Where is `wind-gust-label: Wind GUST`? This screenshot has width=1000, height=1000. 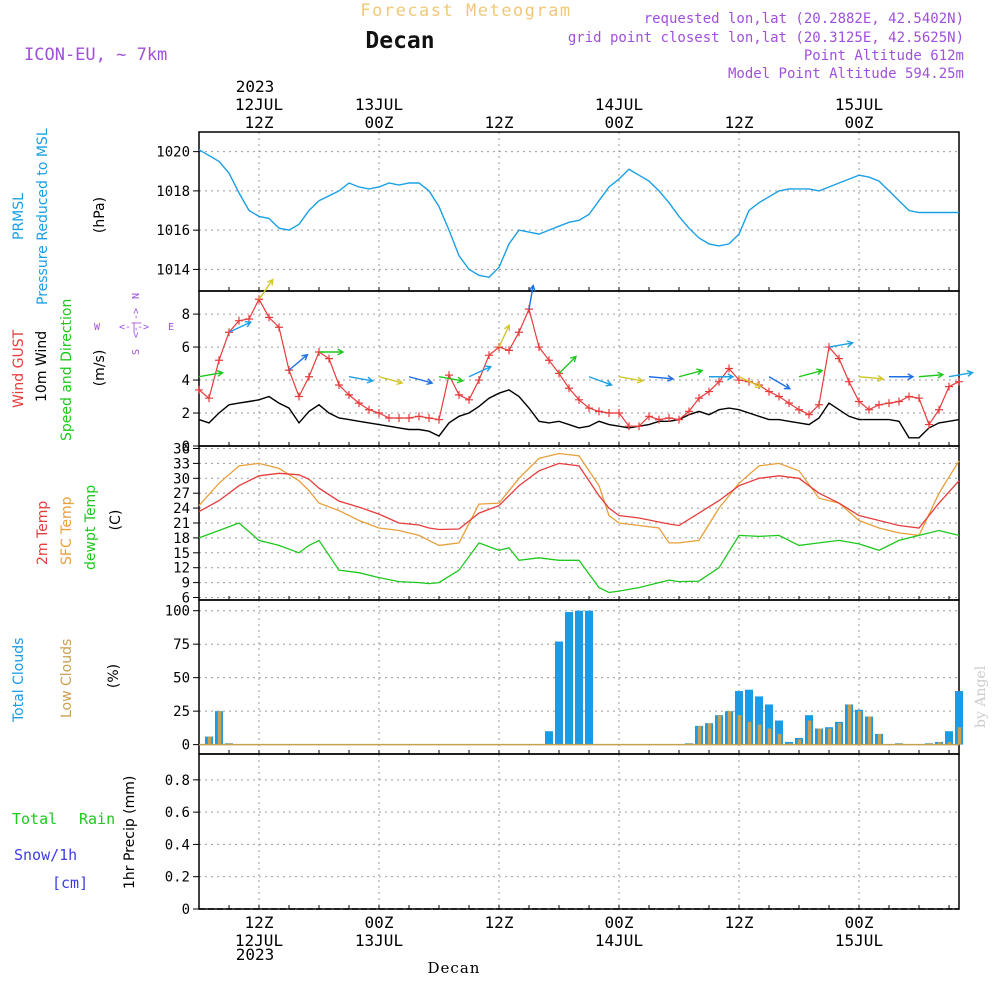
wind-gust-label: Wind GUST is located at coordinates (19, 368).